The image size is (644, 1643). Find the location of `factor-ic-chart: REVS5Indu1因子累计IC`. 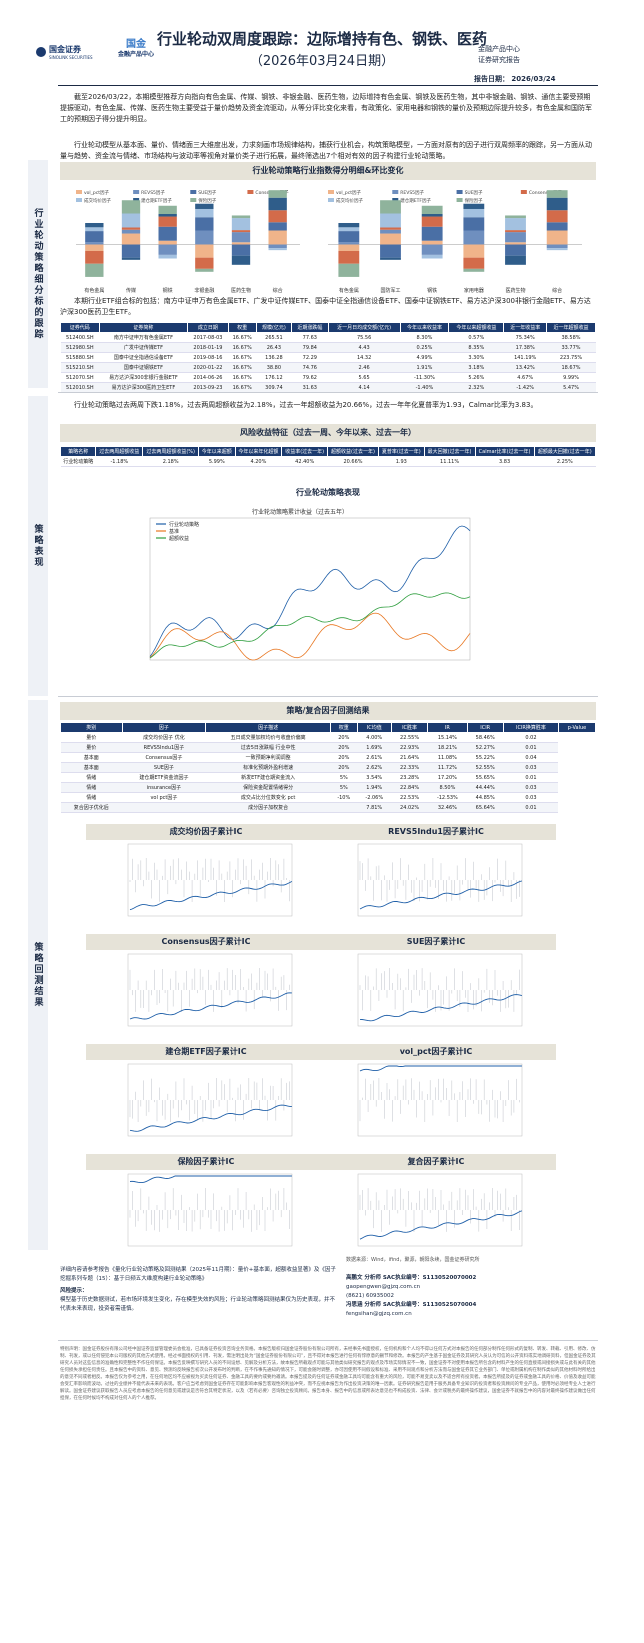

factor-ic-chart: REVS5Indu1因子累计IC is located at coordinates (436, 876).